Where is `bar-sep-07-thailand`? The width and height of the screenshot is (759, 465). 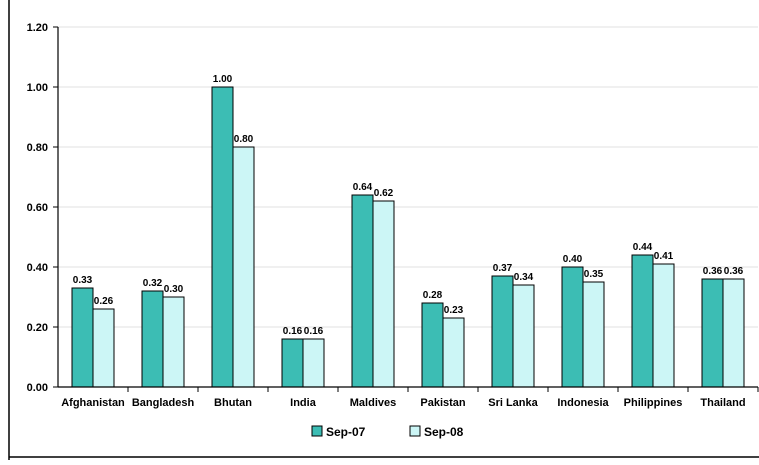
bar-sep-07-thailand is located at coordinates (712, 333).